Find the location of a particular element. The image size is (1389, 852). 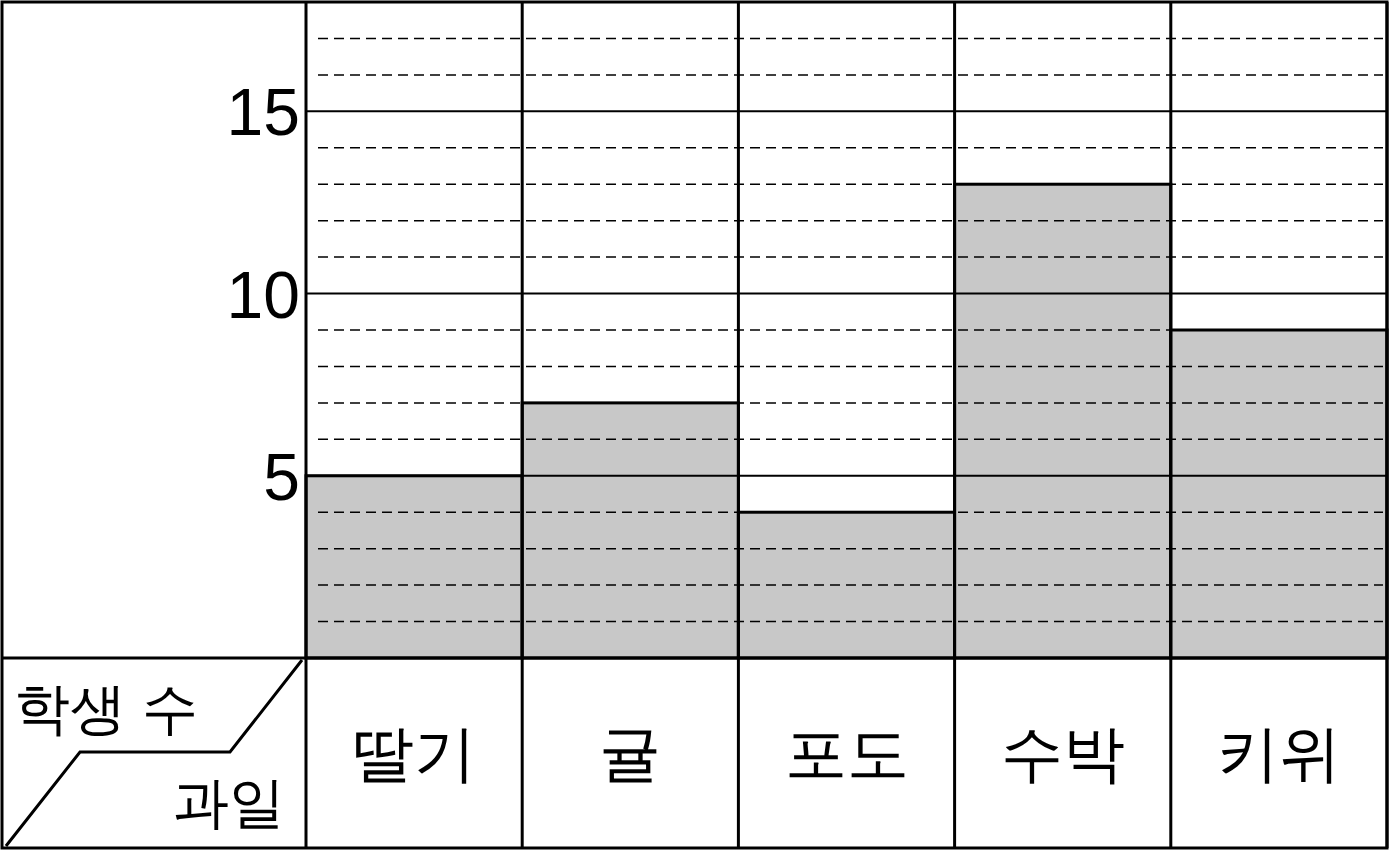

y-tick-label: 10 is located at coordinates (263, 294).